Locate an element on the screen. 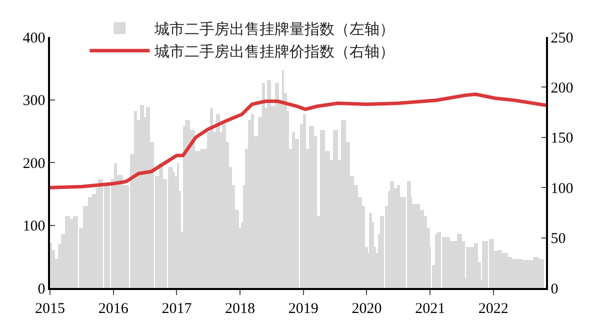  y2-tick-label: 100 is located at coordinates (562, 188).